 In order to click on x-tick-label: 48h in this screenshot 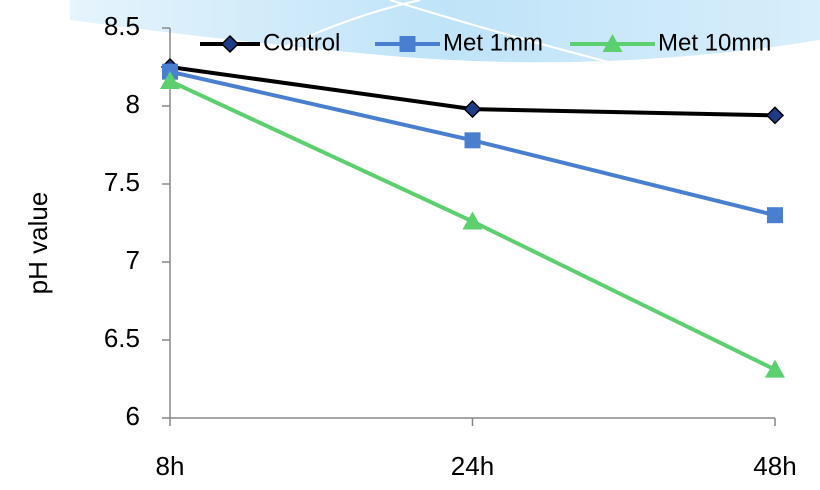, I will do `click(774, 466)`.